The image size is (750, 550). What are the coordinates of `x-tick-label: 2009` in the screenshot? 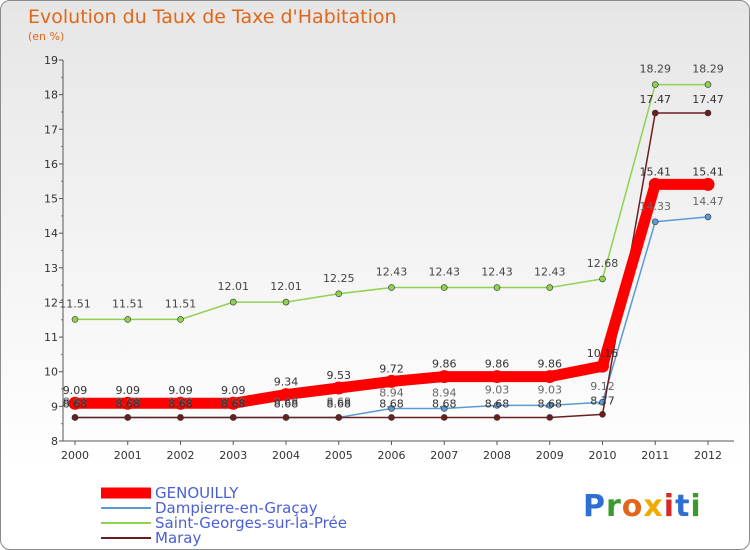 It's located at (550, 455).